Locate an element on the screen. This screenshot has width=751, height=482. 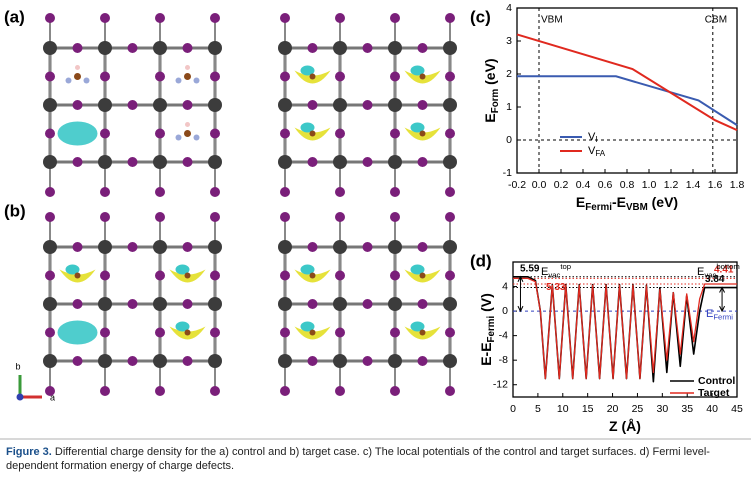
y-tick-label: -4 is located at coordinates (503, 335).